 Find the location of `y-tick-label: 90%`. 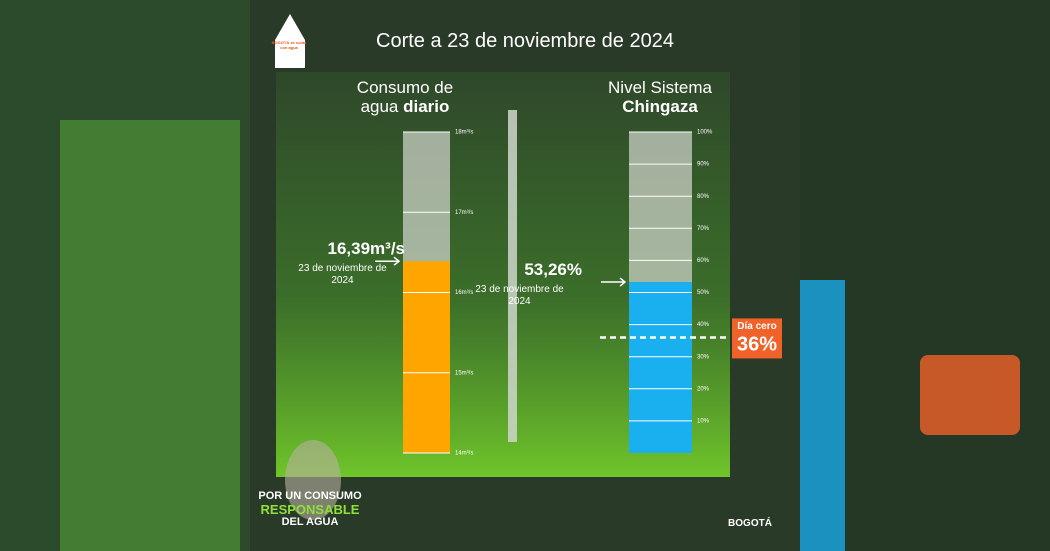

y-tick-label: 90% is located at coordinates (703, 165).